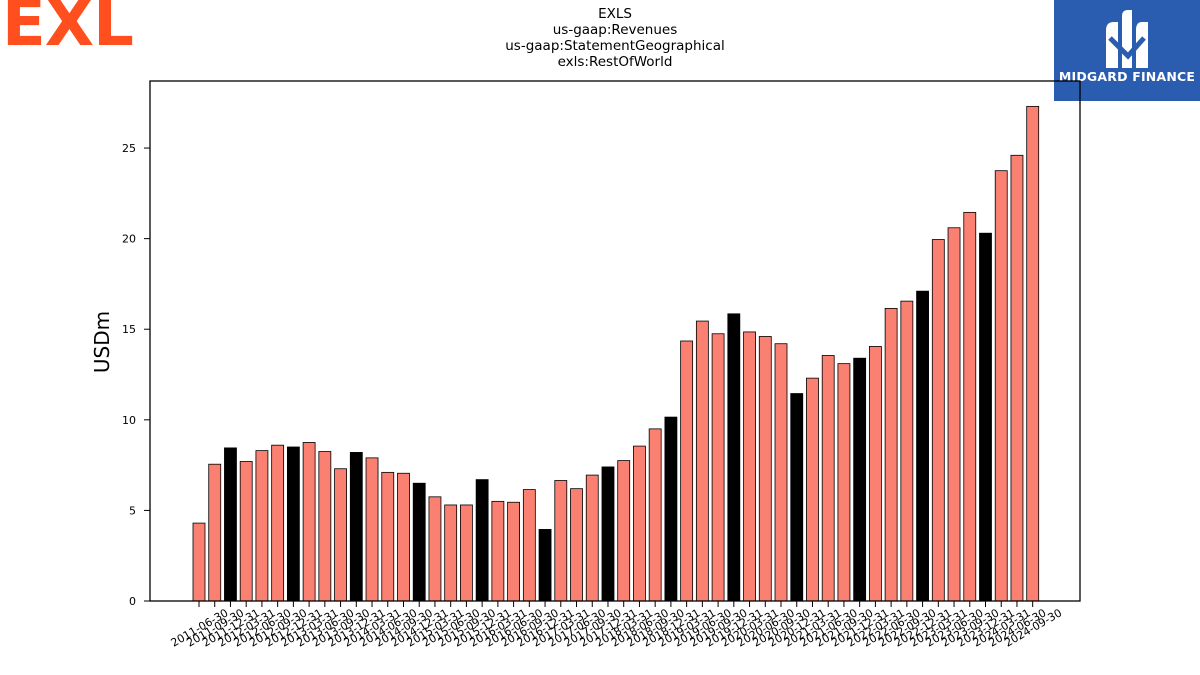  What do you see at coordinates (615, 14) in the screenshot?
I see `chart-title-line-ticker: EXLS` at bounding box center [615, 14].